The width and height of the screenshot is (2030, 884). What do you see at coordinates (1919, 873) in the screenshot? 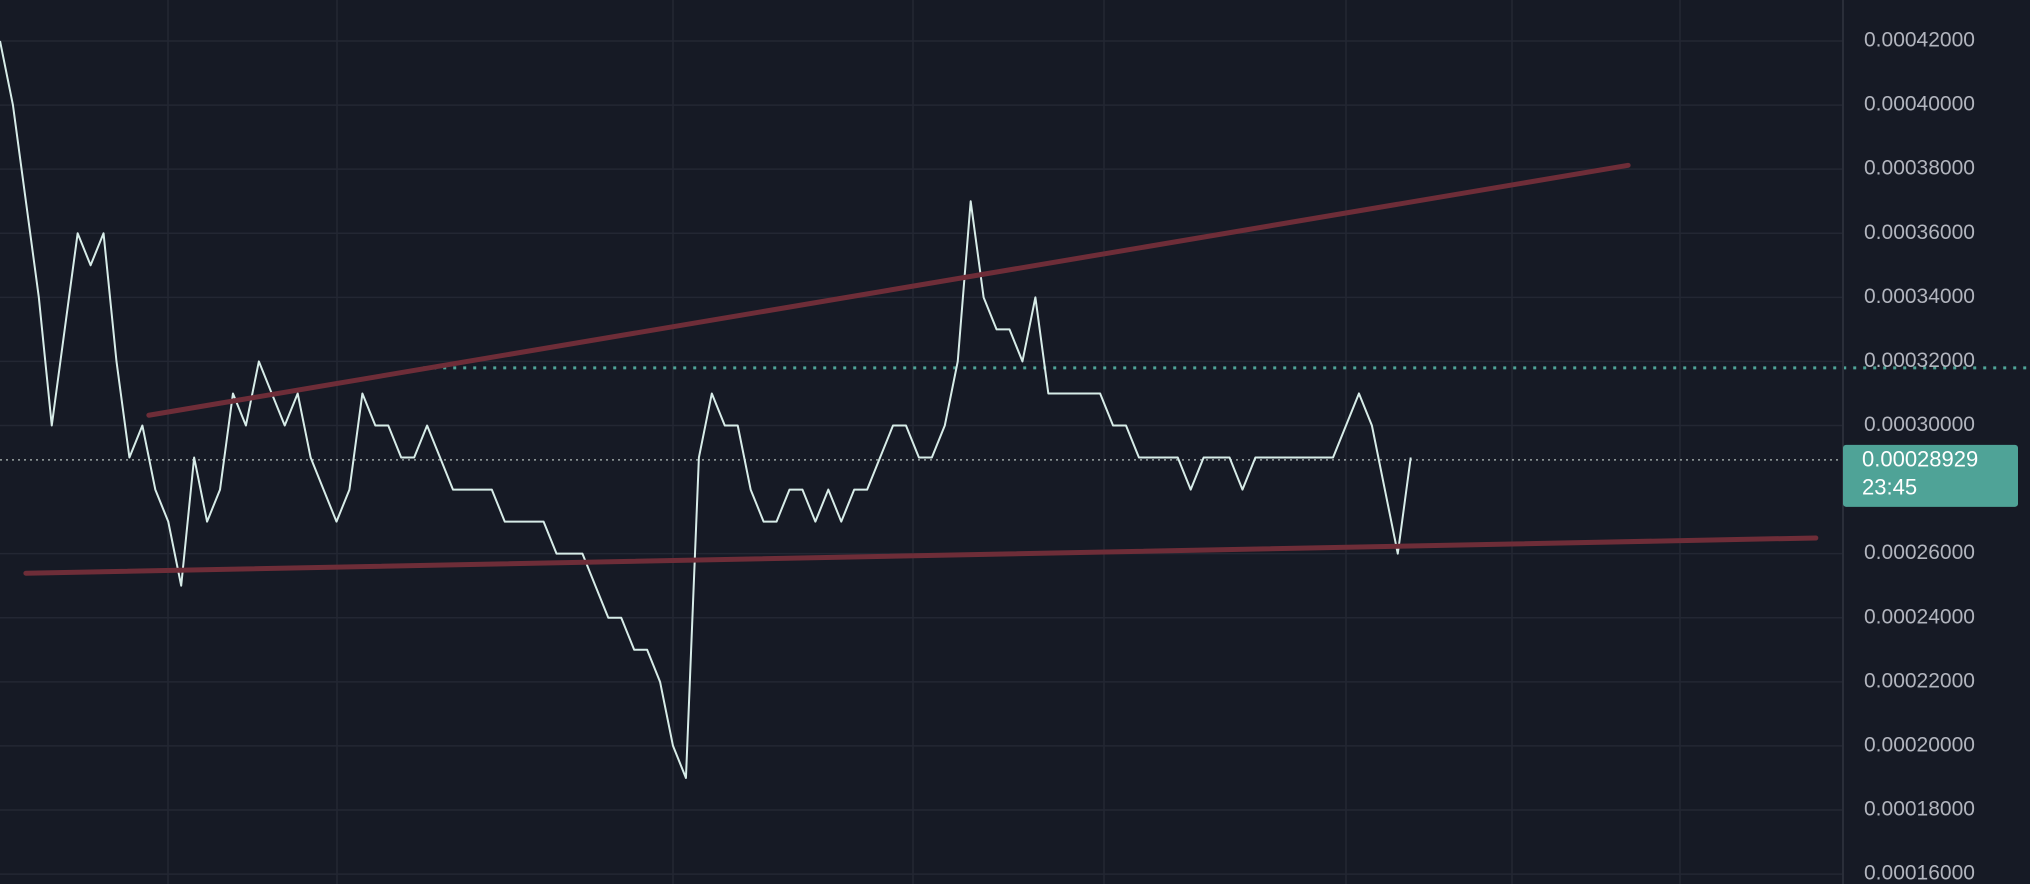
I see `y-tick-label: 0.00016000` at bounding box center [1919, 873].